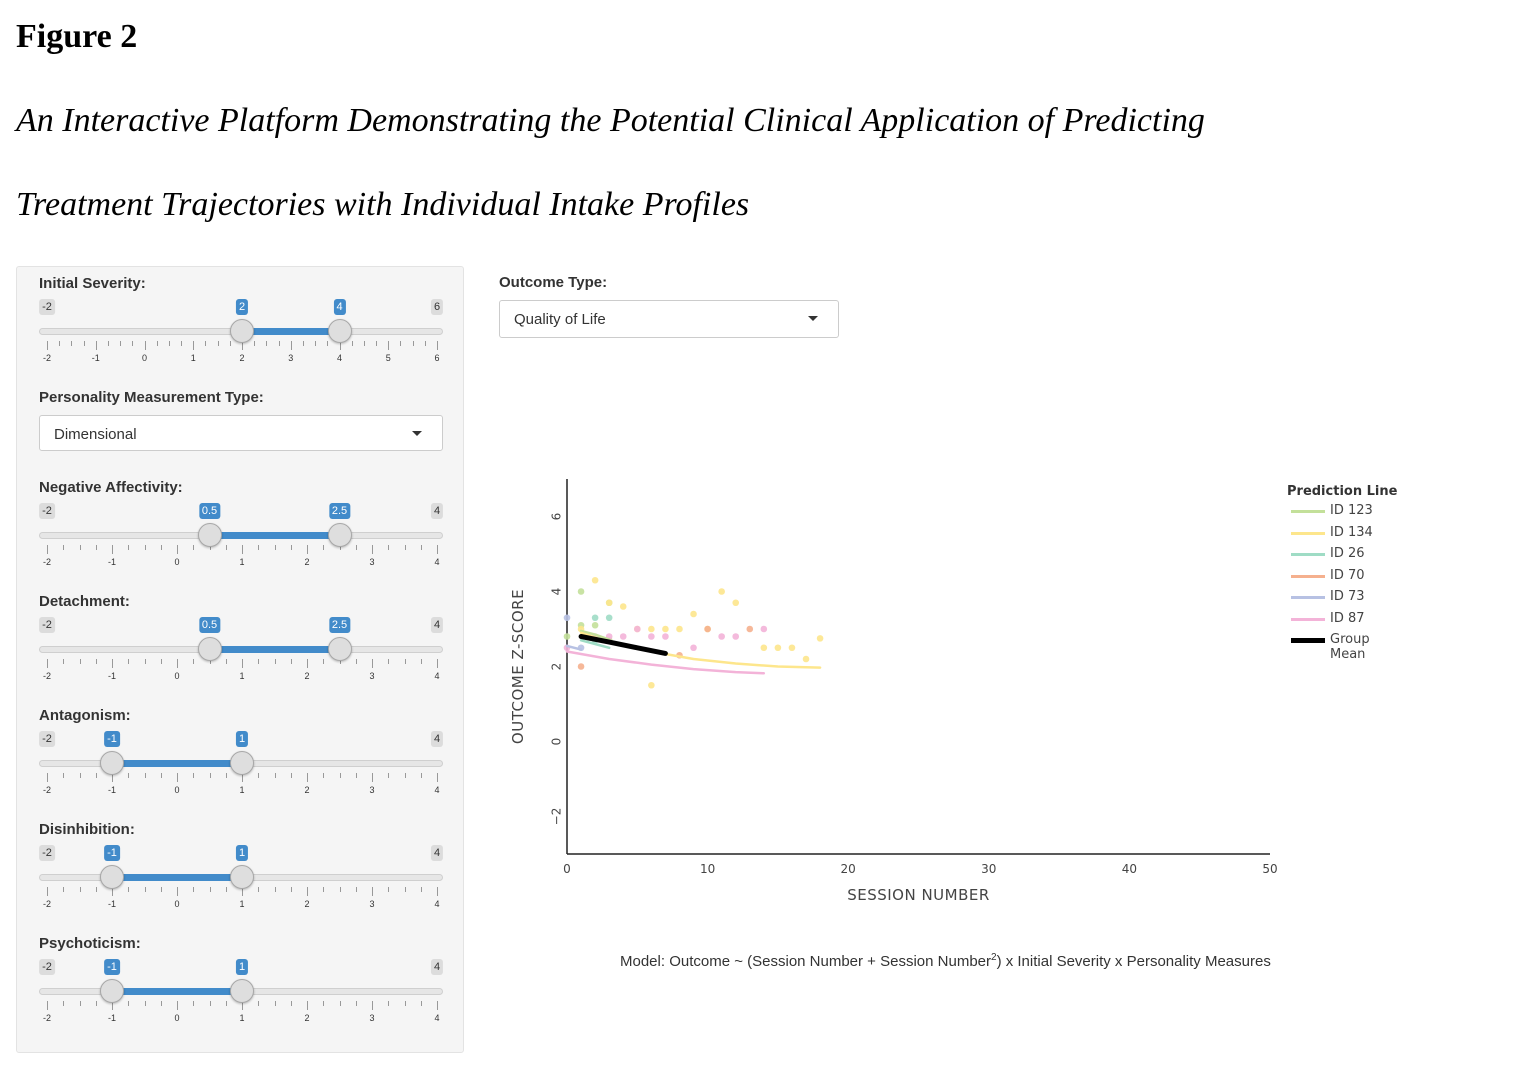 This screenshot has width=1530, height=1082. I want to click on slider-tick-label: 3, so click(372, 676).